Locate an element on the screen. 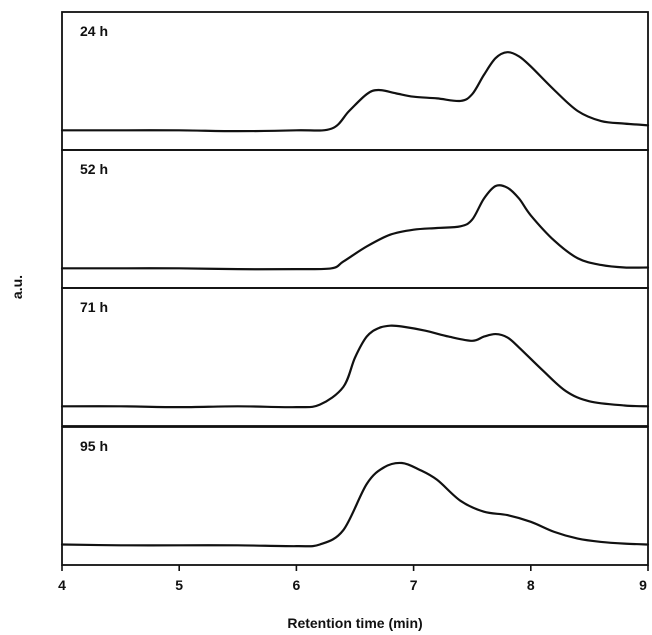 The height and width of the screenshot is (635, 652). panel-label: 52 h is located at coordinates (94, 169).